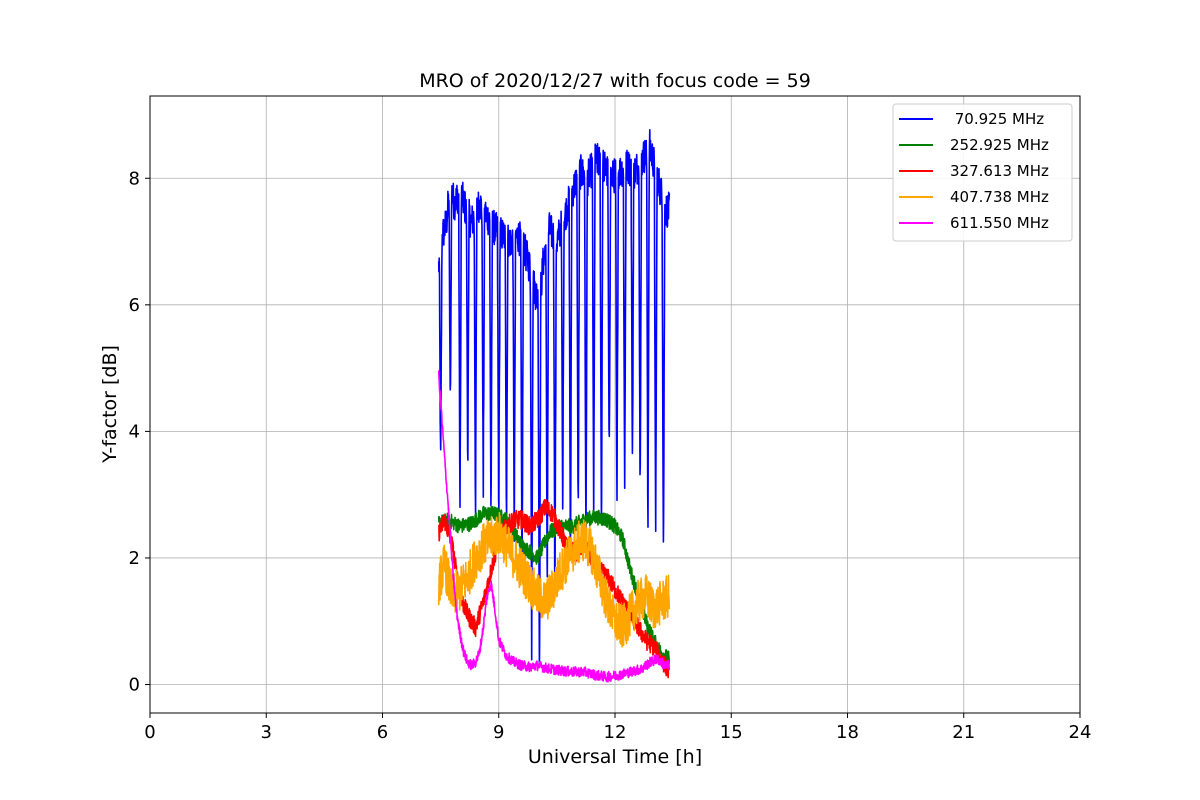  What do you see at coordinates (134, 685) in the screenshot?
I see `y-tick-label: 0` at bounding box center [134, 685].